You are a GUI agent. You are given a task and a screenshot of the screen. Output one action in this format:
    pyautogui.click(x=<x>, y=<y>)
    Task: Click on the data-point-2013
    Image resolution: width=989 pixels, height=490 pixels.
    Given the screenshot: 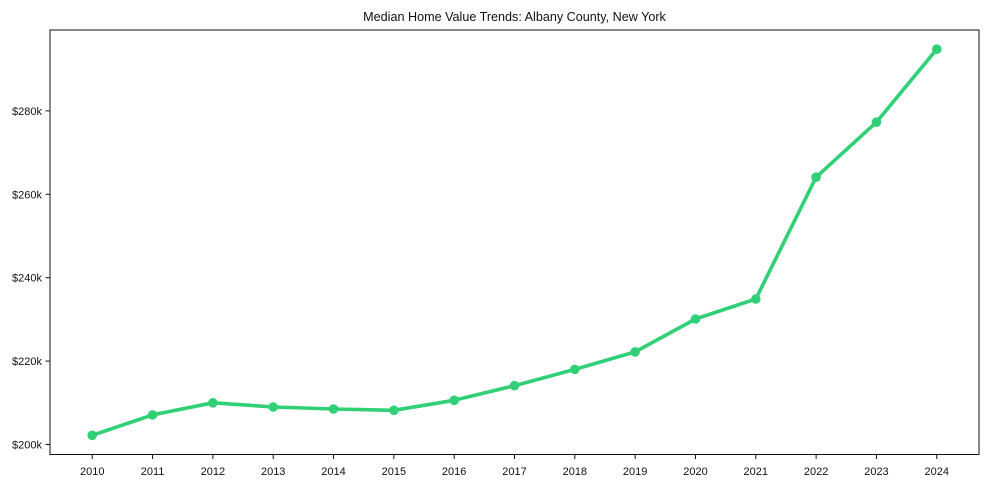 What is the action you would take?
    pyautogui.click(x=273, y=407)
    